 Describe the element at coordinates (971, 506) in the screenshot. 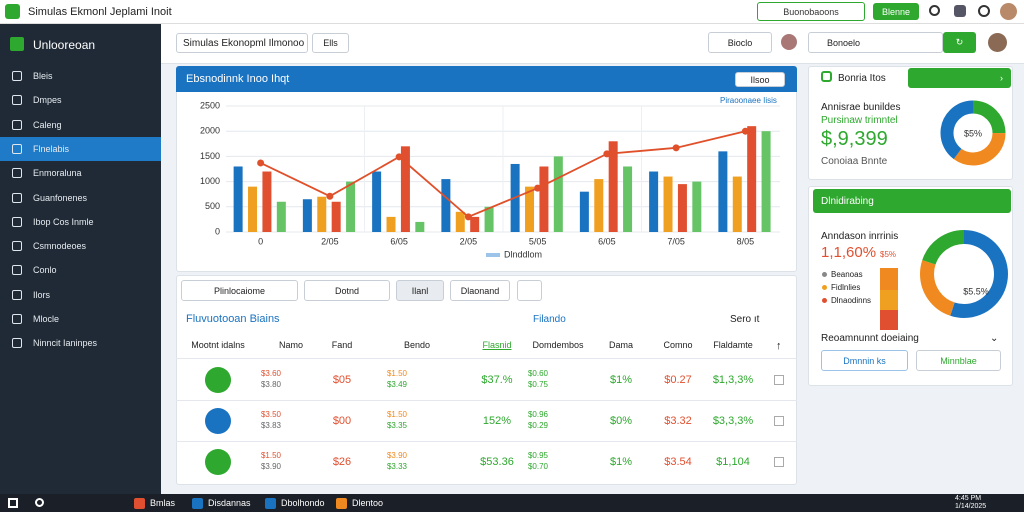

I see `clock: 1/14/2025` at that location.